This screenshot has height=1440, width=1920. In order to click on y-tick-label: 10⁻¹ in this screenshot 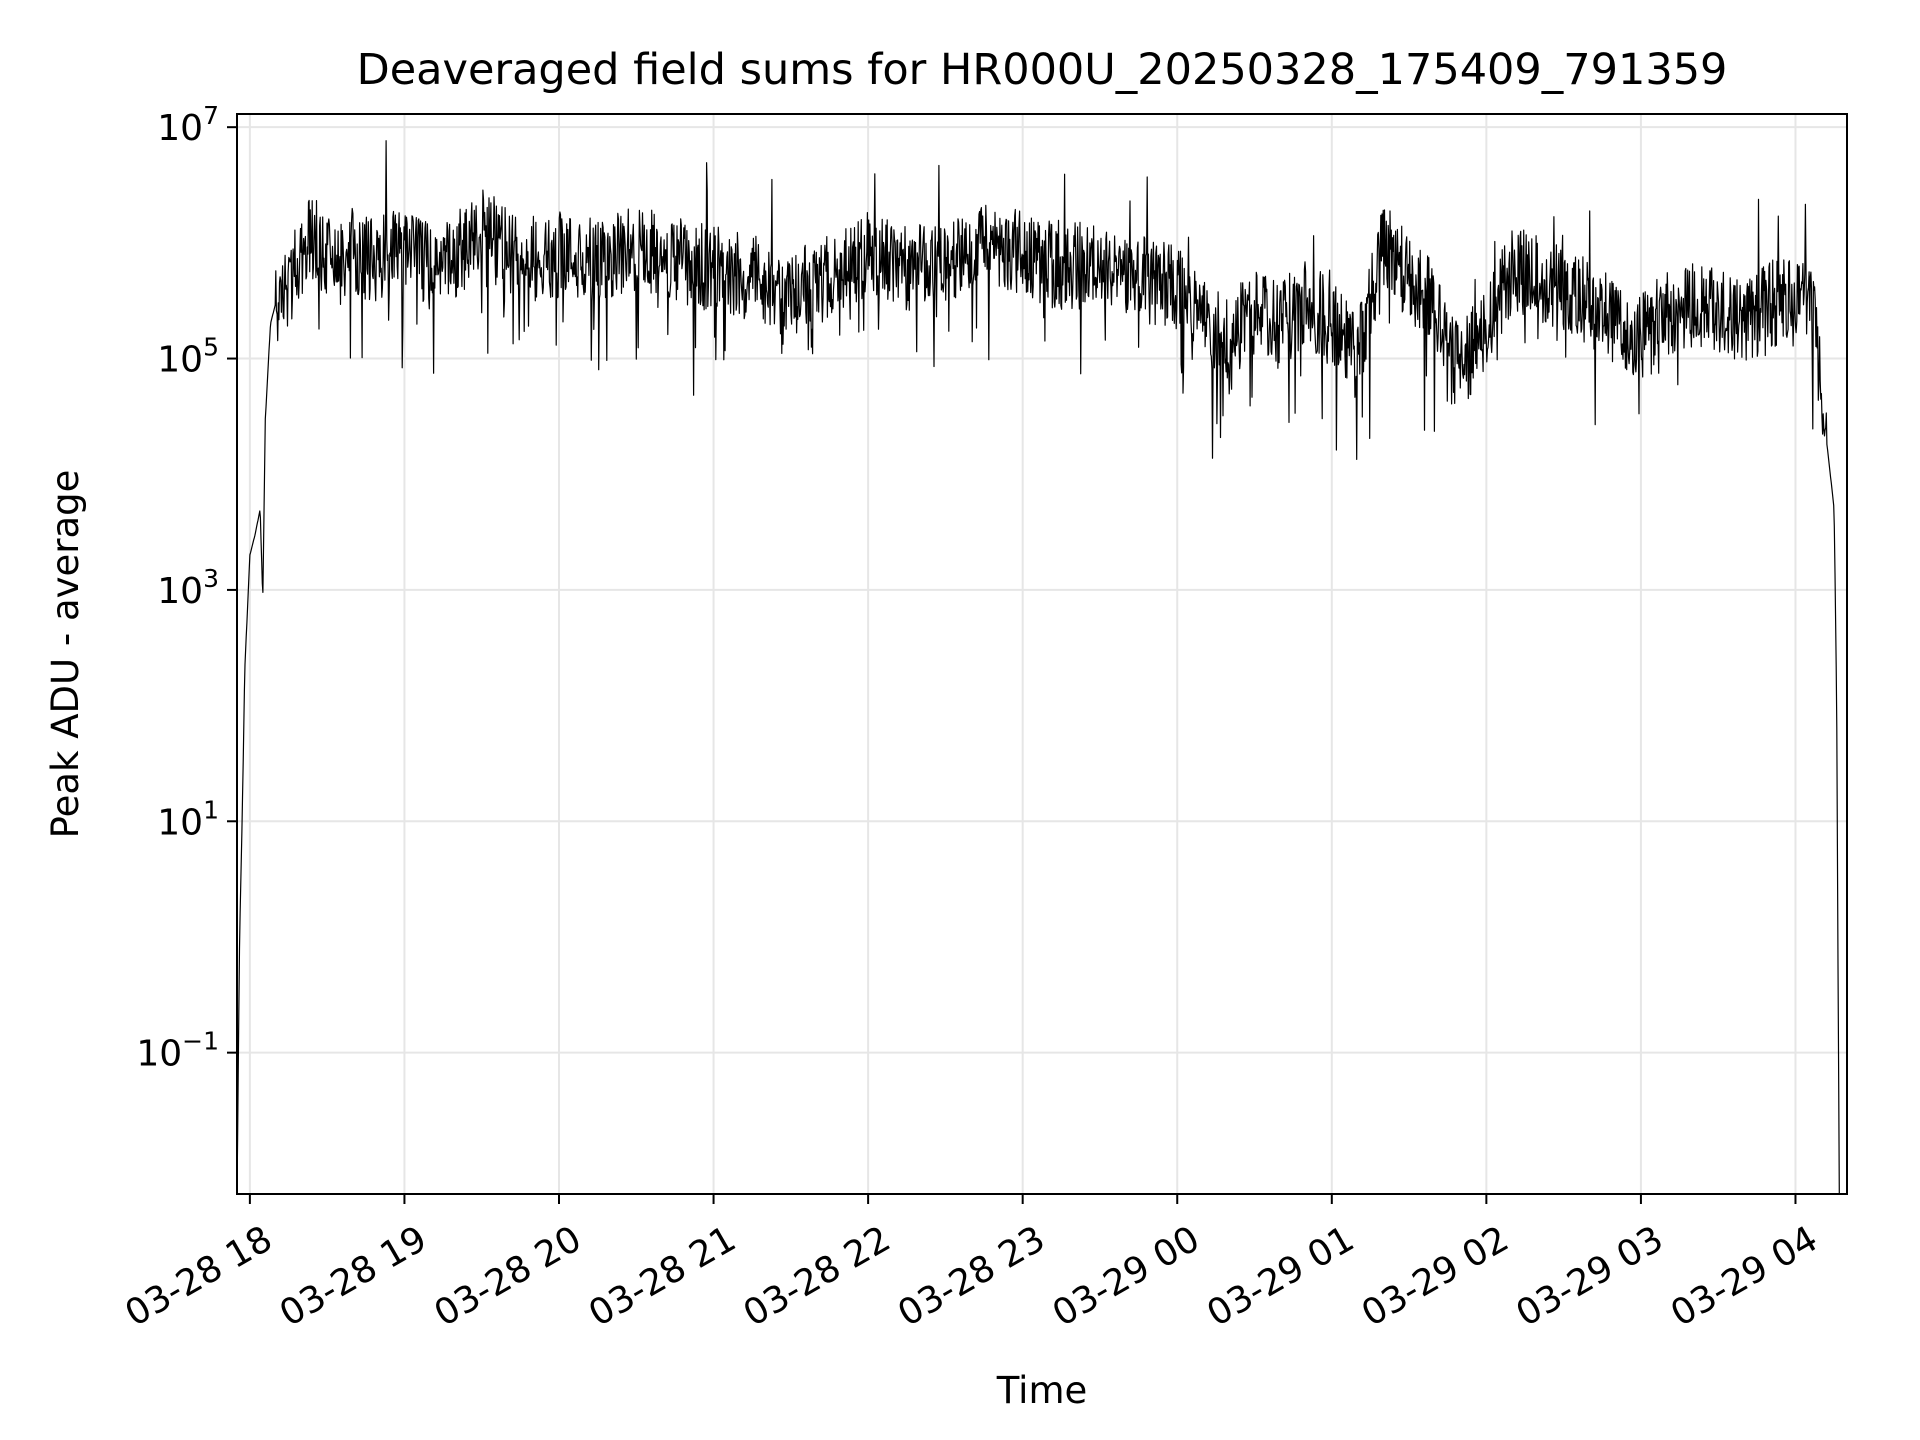, I will do `click(177, 1051)`.